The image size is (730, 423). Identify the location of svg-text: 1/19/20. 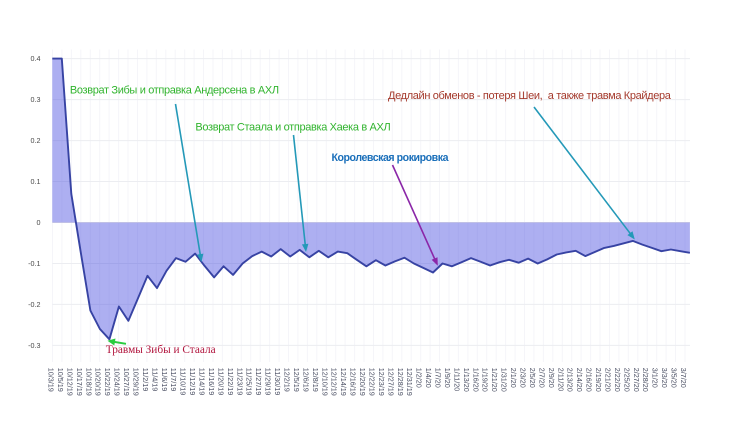
(485, 380).